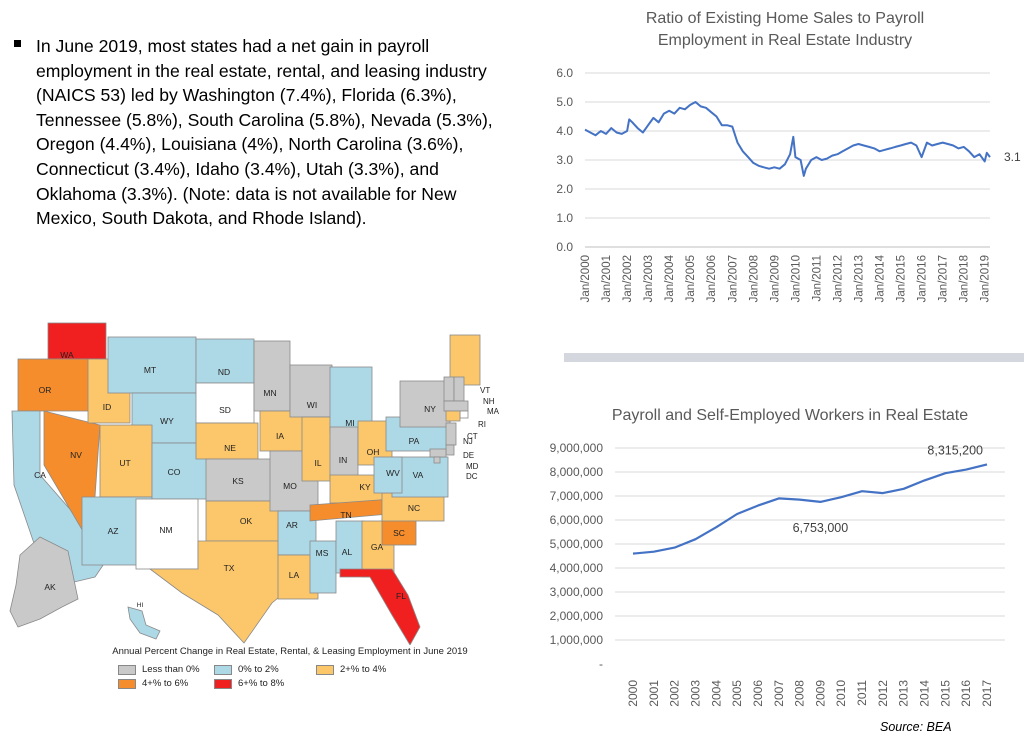 The height and width of the screenshot is (748, 1024). What do you see at coordinates (451, 434) in the screenshot?
I see `state-shape-nj` at bounding box center [451, 434].